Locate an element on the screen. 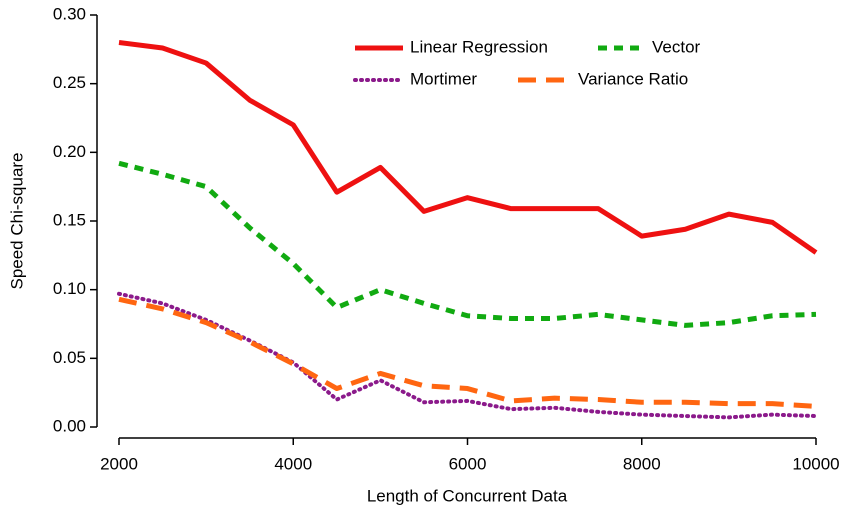  legend-label: Mortimer is located at coordinates (443, 78).